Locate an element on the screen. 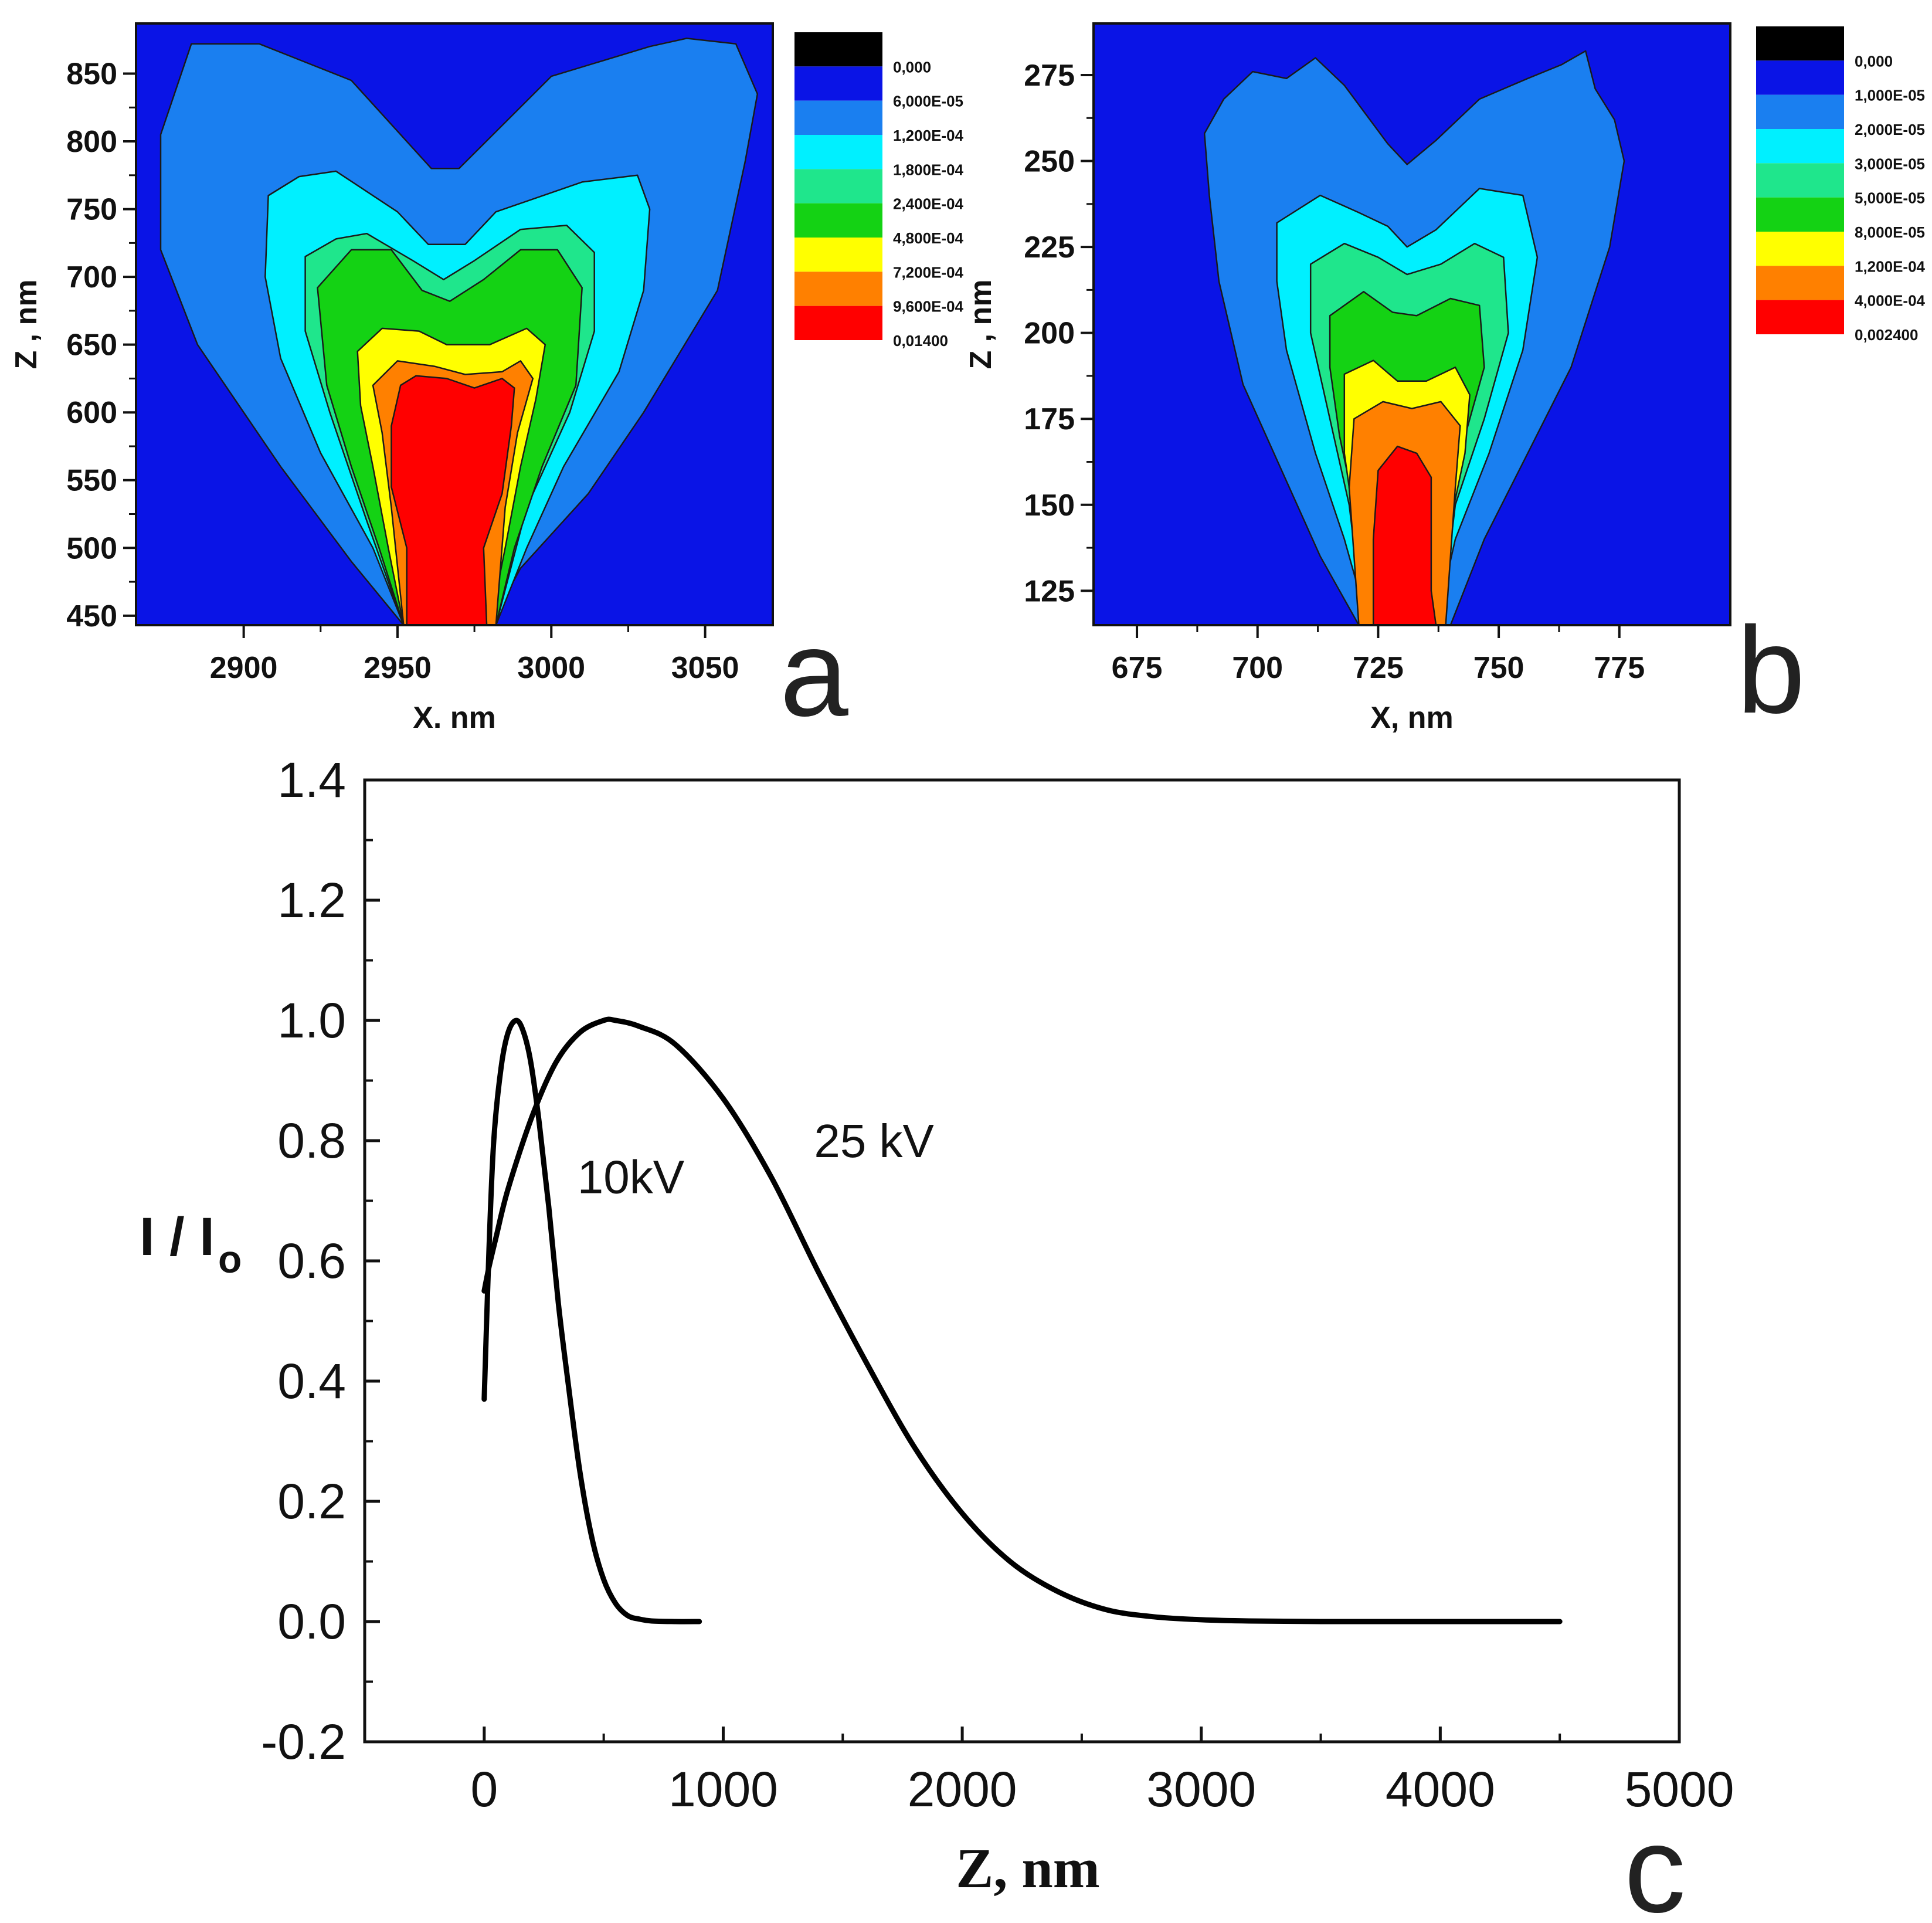 This screenshot has height=1923, width=1932. a-legend-label: 4,800E-04 is located at coordinates (928, 238).